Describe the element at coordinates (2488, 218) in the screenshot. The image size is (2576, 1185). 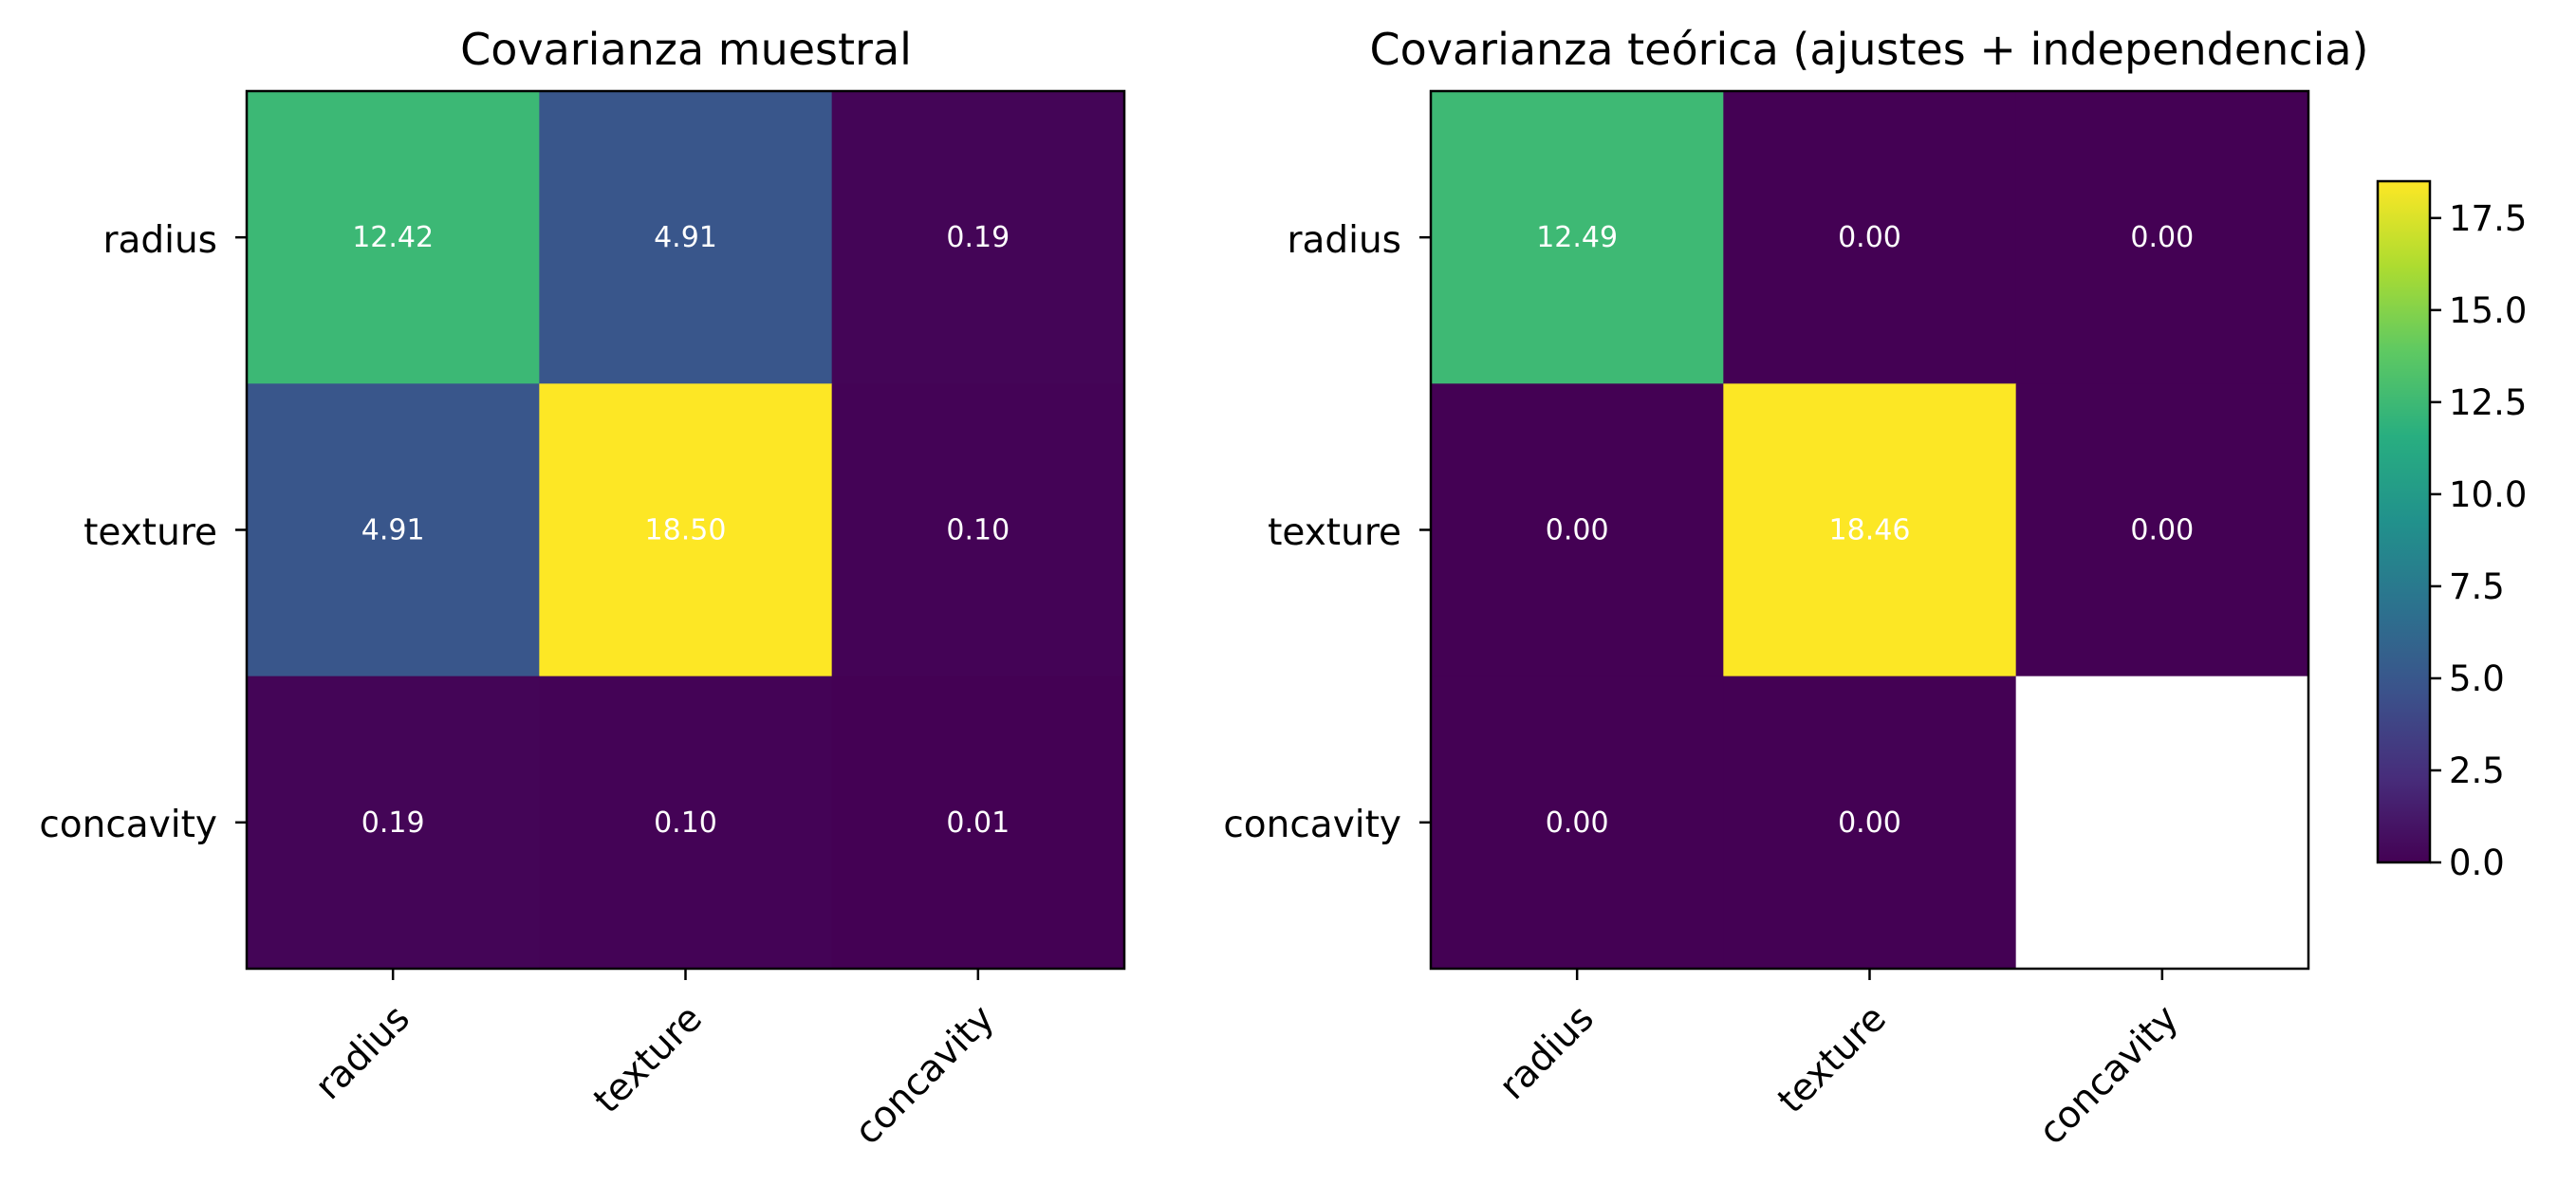
I see `colorbar-tick-label: 17.5` at that location.